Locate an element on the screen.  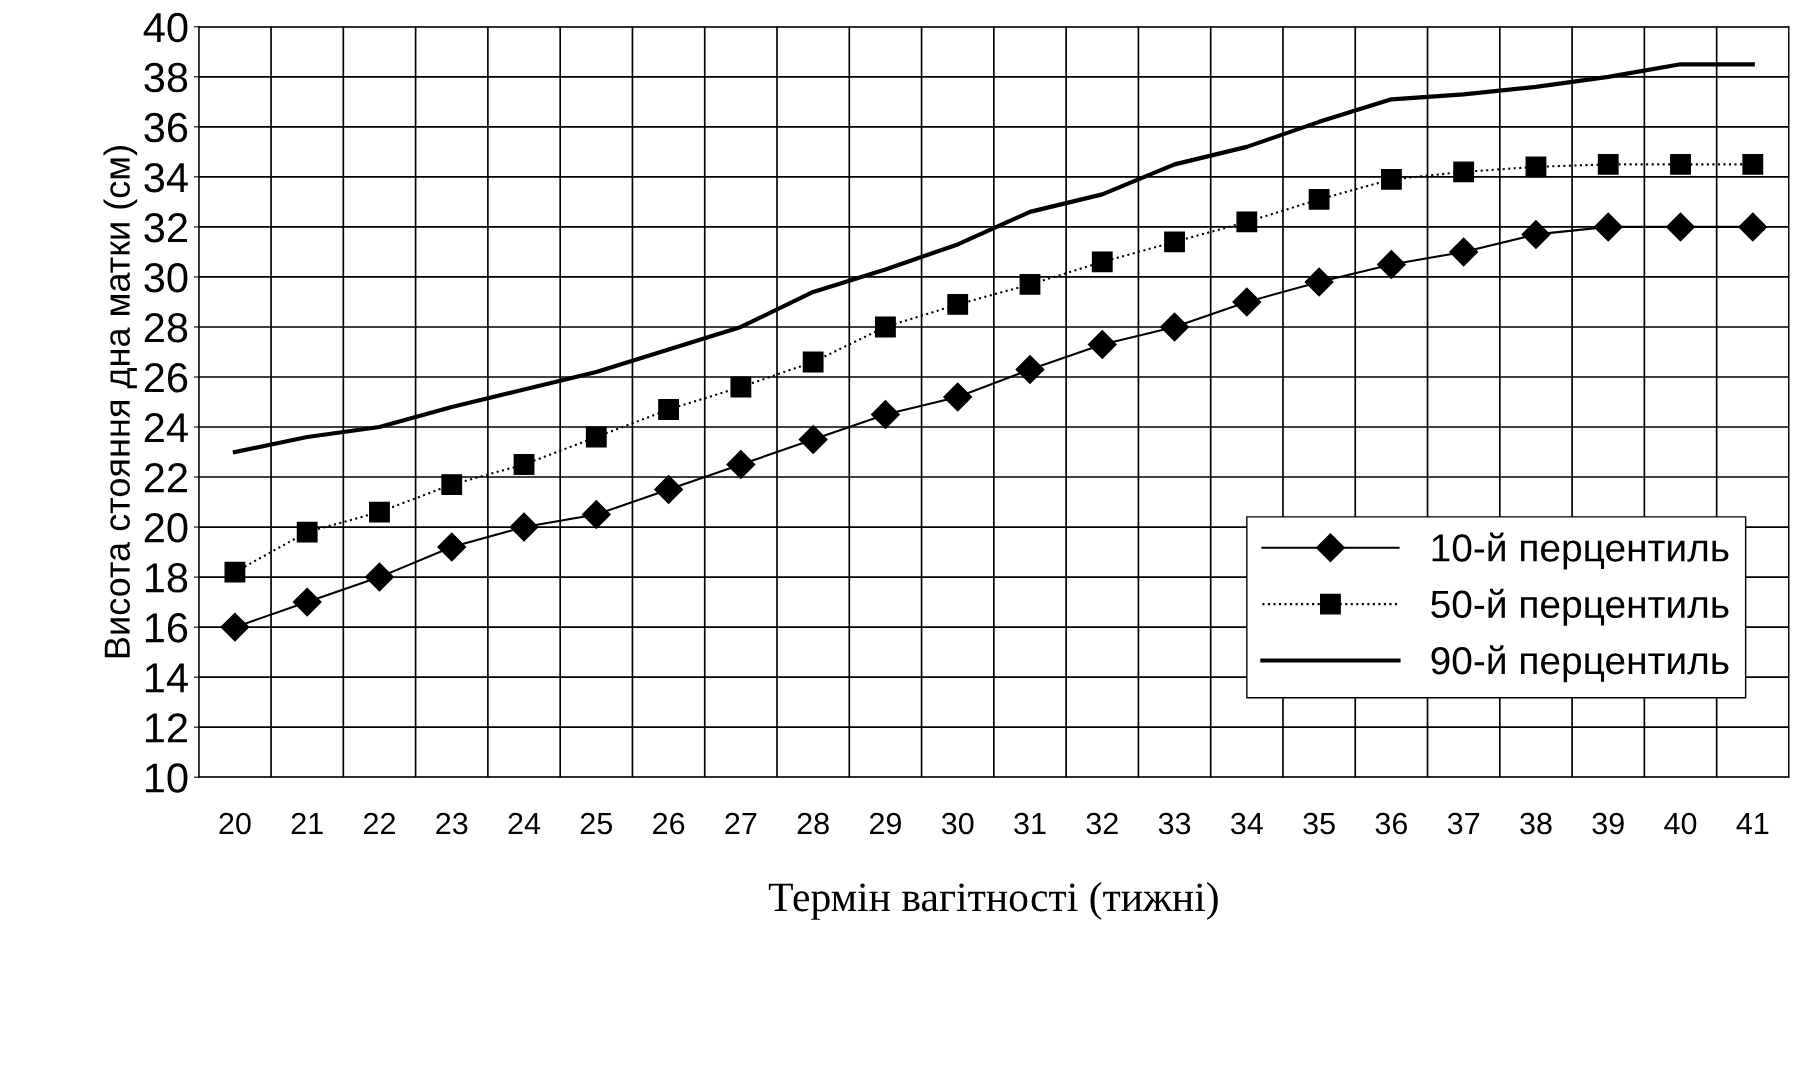
x-tick-label: 36 is located at coordinates (1391, 823).